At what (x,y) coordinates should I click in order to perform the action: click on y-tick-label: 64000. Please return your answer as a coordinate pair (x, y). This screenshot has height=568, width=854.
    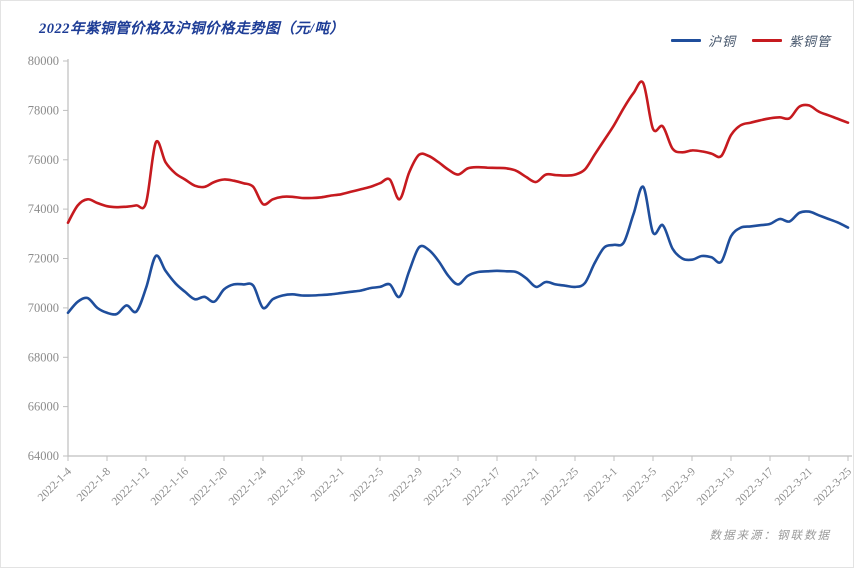
    Looking at the image, I should click on (43, 456).